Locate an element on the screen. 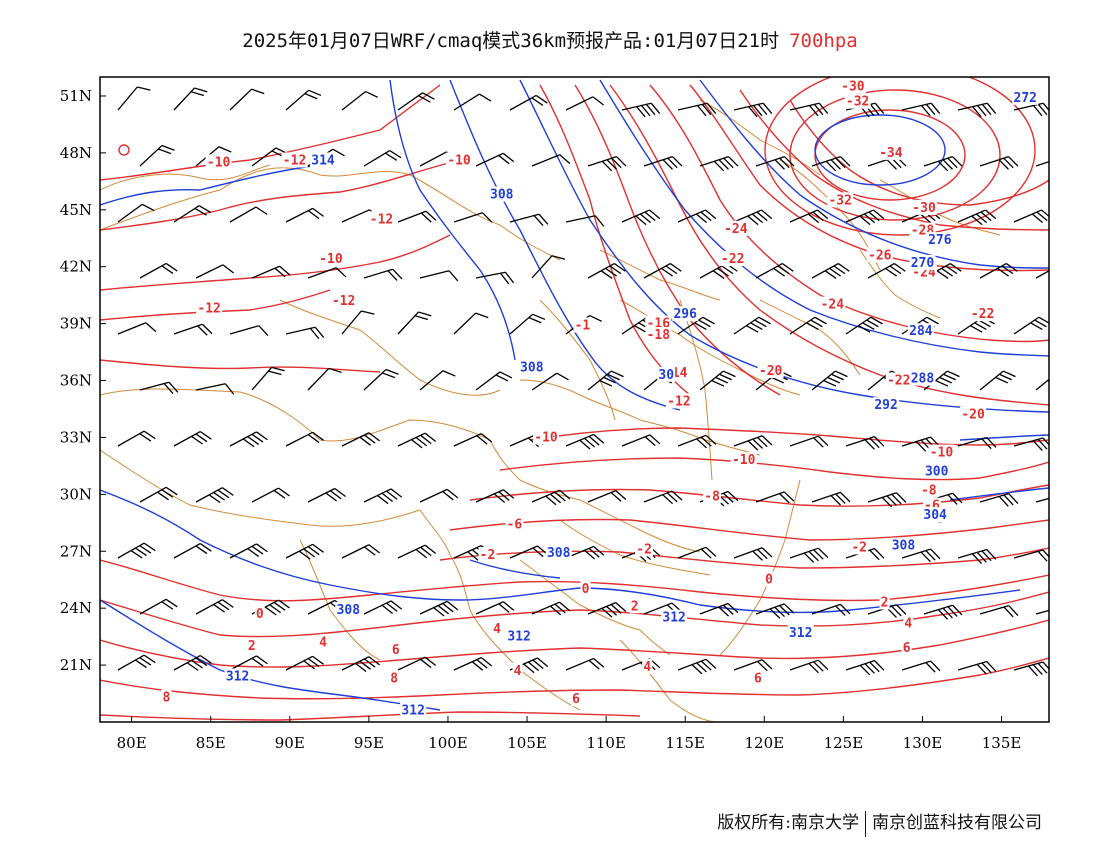  lat-tick-label: 24N is located at coordinates (76, 608).